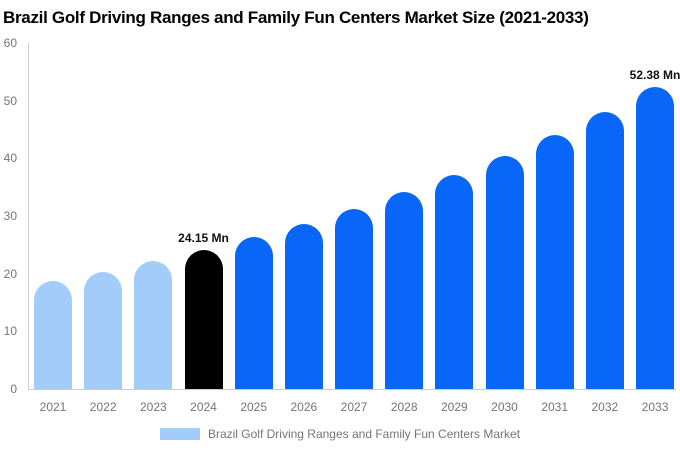 The image size is (680, 450). What do you see at coordinates (304, 407) in the screenshot?
I see `x-axis-label-2026: 2026` at bounding box center [304, 407].